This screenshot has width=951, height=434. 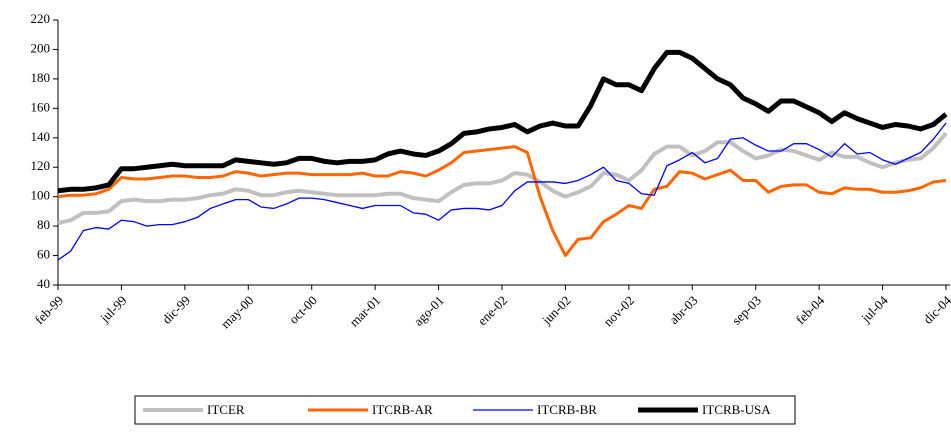 What do you see at coordinates (746, 310) in the screenshot?
I see `x-tick-label: sep-03` at bounding box center [746, 310].